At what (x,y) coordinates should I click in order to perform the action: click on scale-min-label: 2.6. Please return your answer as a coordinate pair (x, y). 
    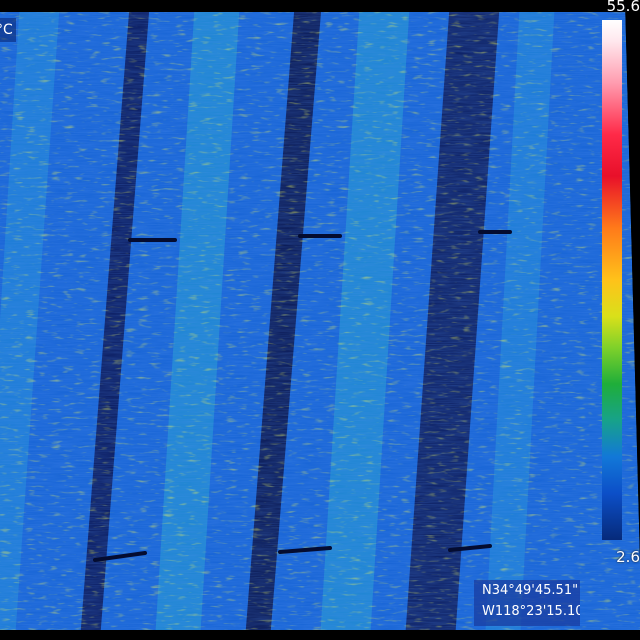
    Looking at the image, I should click on (628, 557).